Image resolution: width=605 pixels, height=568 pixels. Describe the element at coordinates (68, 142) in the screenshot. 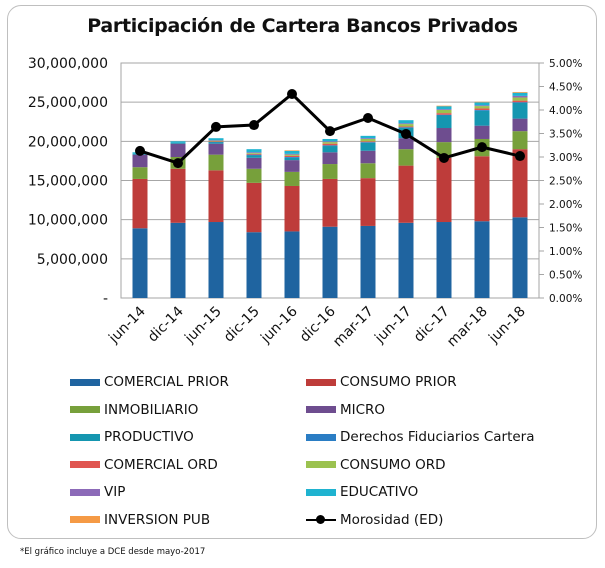

I see `left-axis-tick-label: 20,000,000` at that location.